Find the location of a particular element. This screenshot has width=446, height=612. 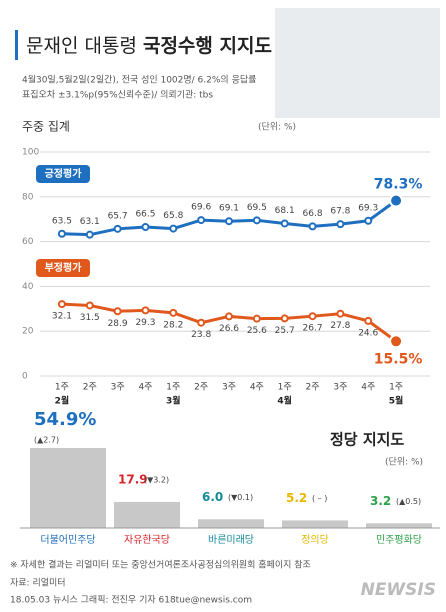

value-label: 66.8 is located at coordinates (313, 214).